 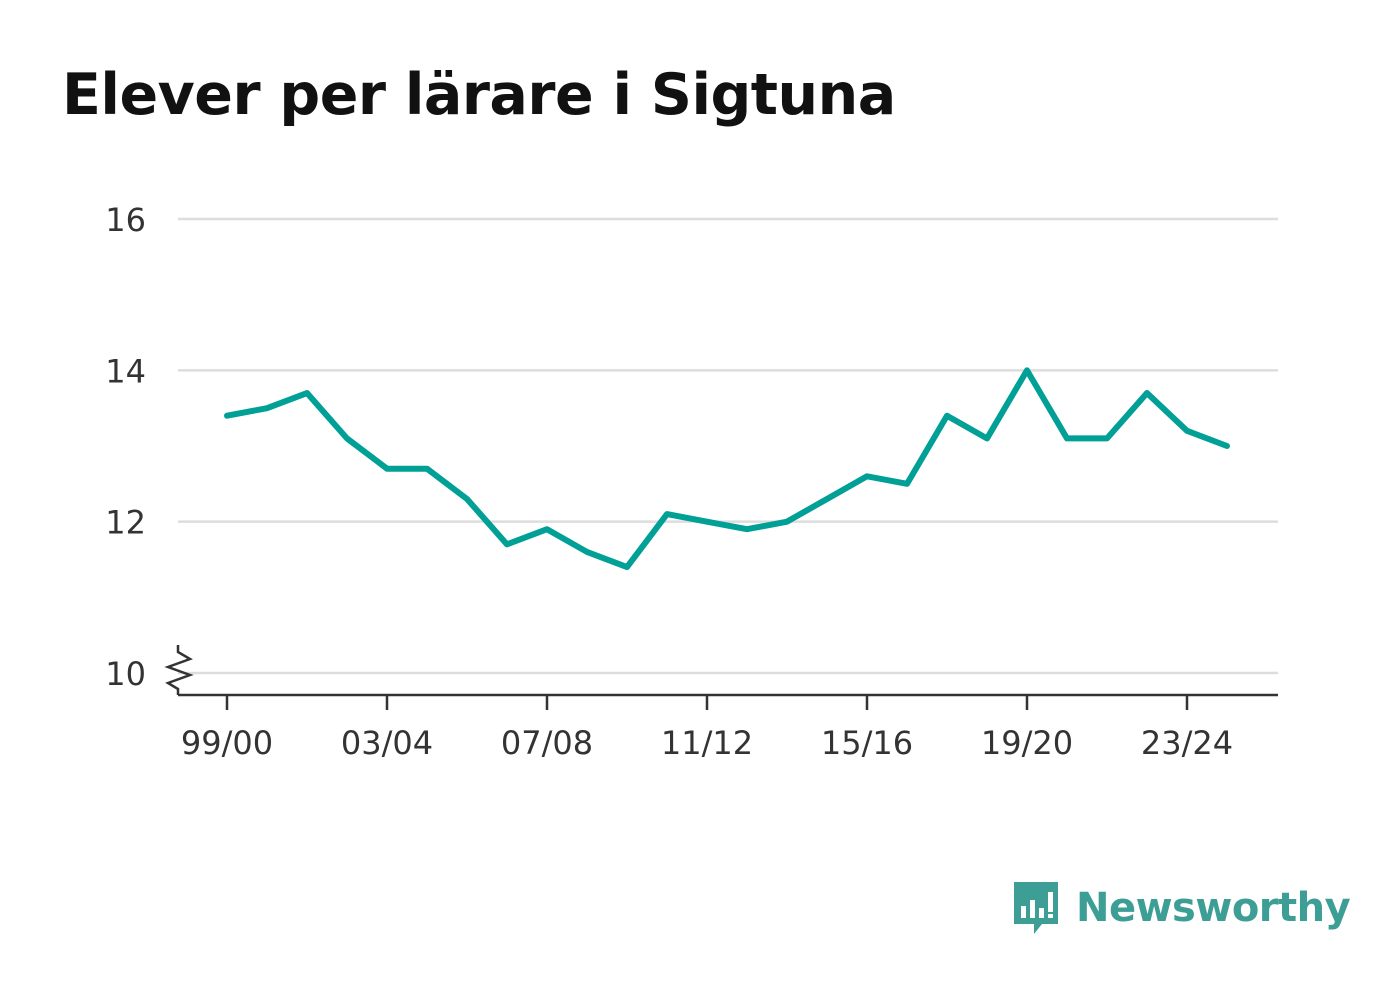 I want to click on y-tick-label: 16, so click(x=125, y=220).